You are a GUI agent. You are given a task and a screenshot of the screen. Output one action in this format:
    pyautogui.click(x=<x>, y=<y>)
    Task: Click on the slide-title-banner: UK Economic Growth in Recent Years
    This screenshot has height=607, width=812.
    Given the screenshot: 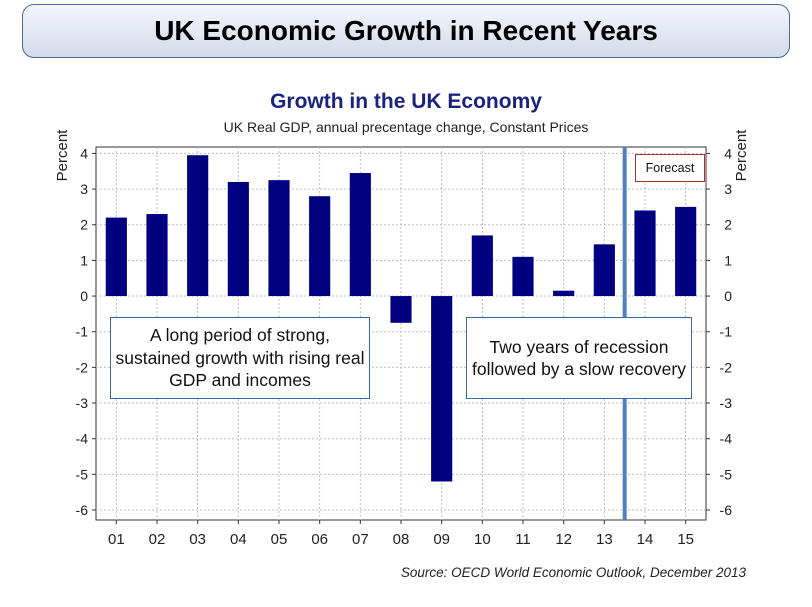 What is the action you would take?
    pyautogui.click(x=406, y=31)
    